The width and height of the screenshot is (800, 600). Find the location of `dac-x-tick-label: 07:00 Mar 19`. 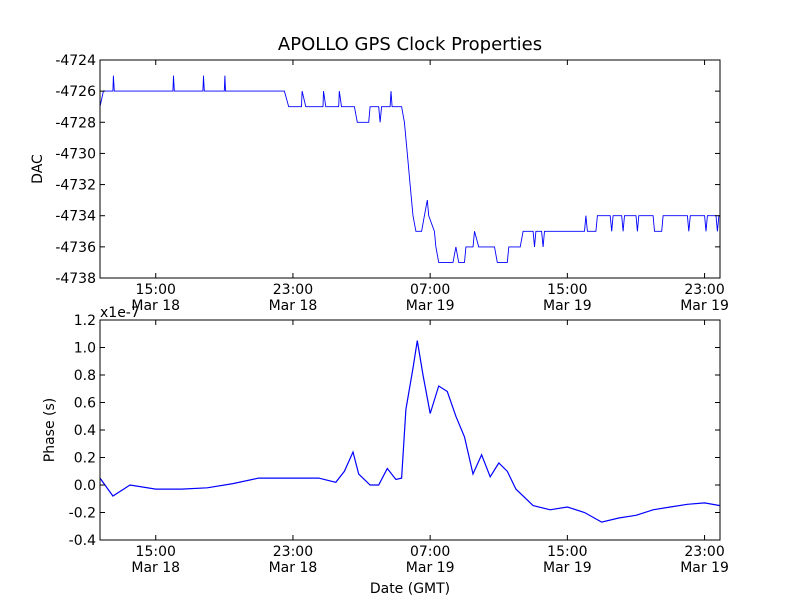

dac-x-tick-label: 07:00 Mar 19 is located at coordinates (430, 298).